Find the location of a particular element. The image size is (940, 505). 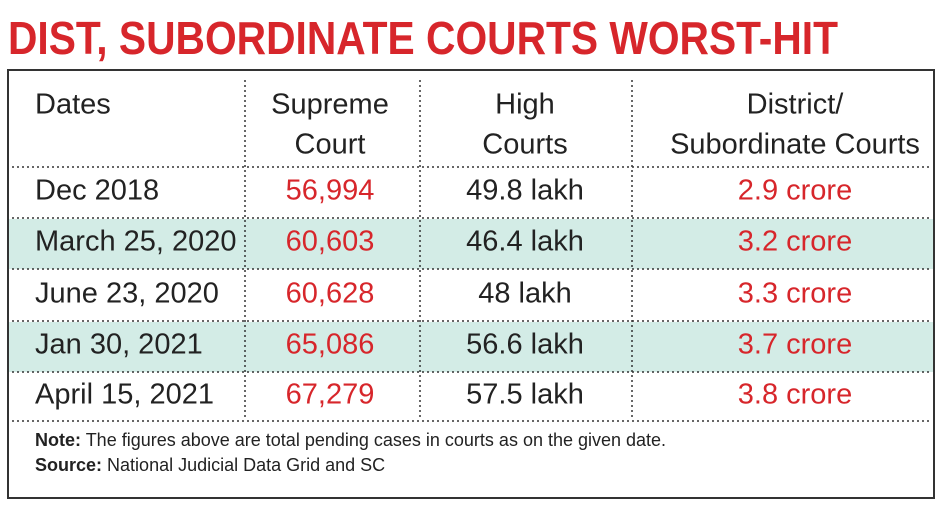

cell: 3.8 crore is located at coordinates (795, 395).